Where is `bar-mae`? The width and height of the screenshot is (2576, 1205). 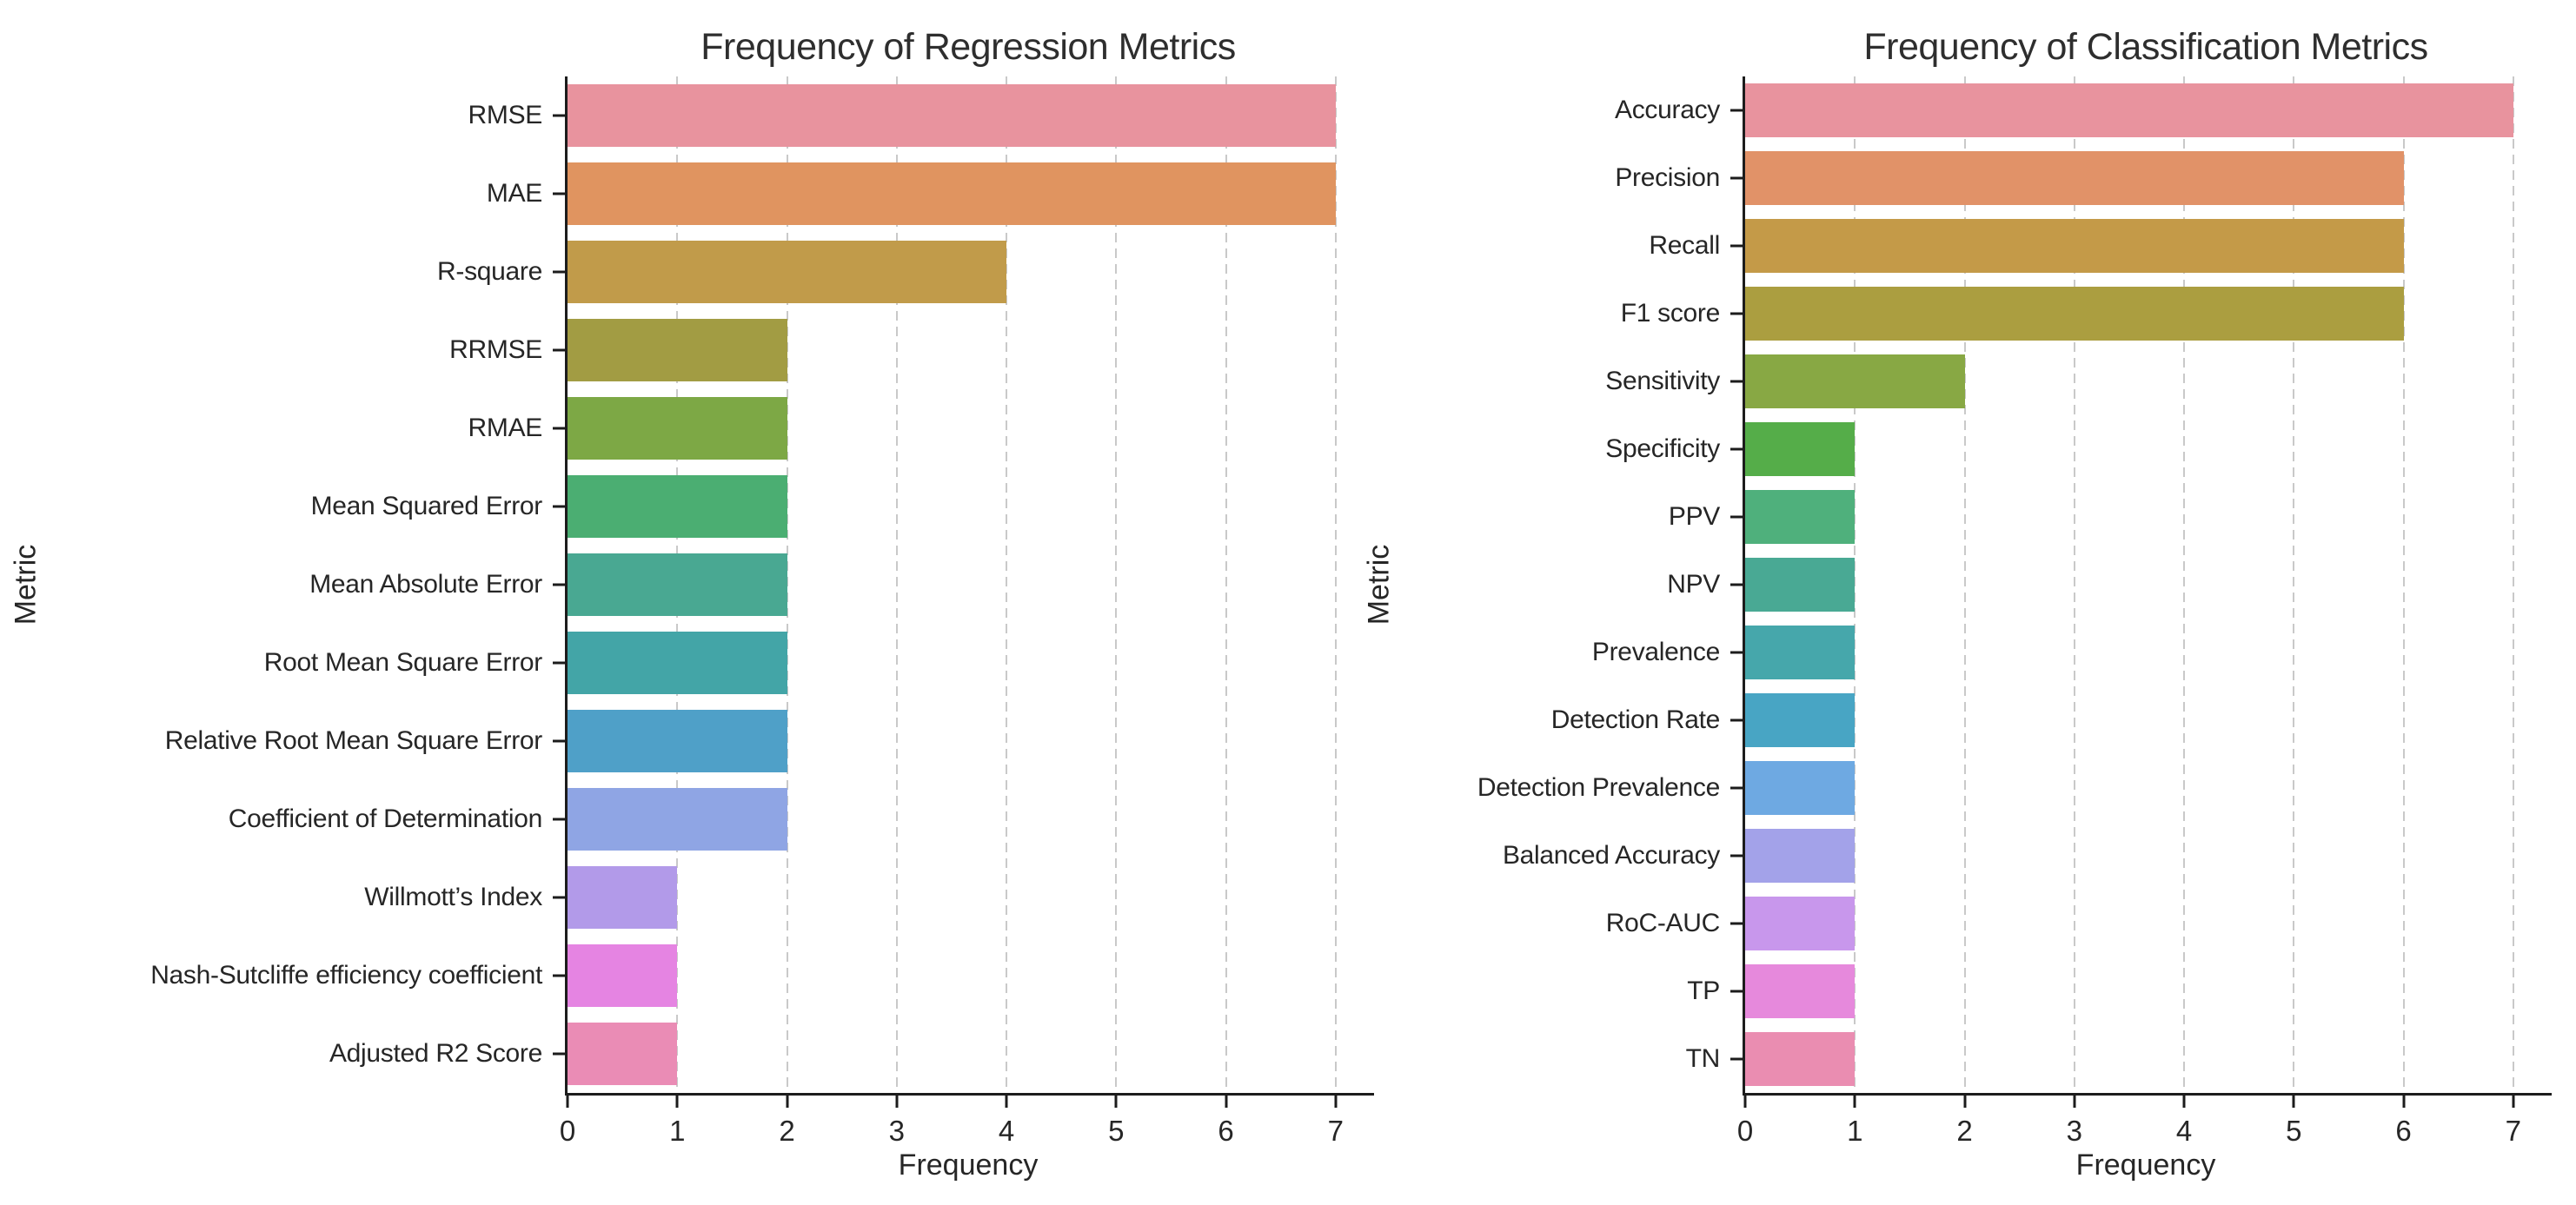
bar-mae is located at coordinates (952, 193).